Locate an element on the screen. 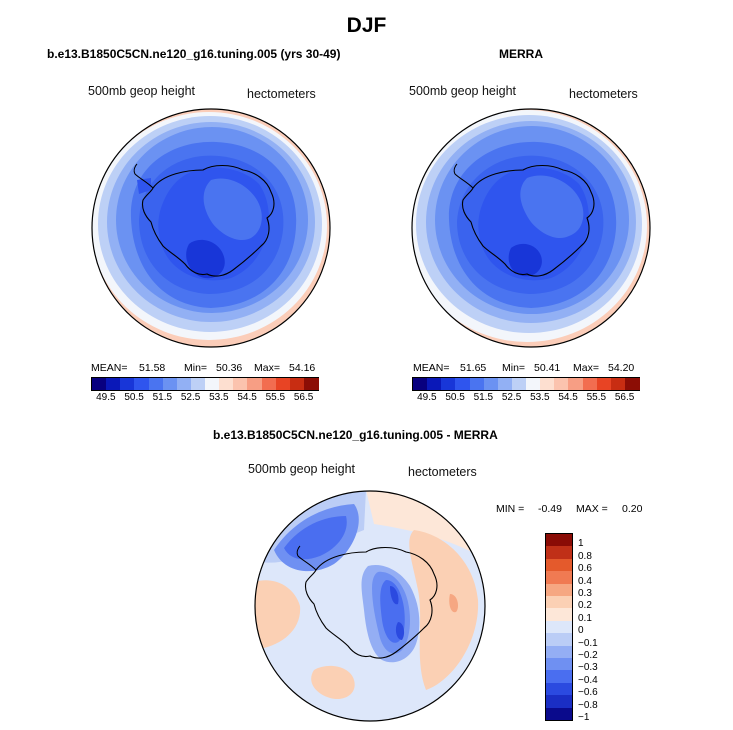  diff-map is located at coordinates (370, 606).